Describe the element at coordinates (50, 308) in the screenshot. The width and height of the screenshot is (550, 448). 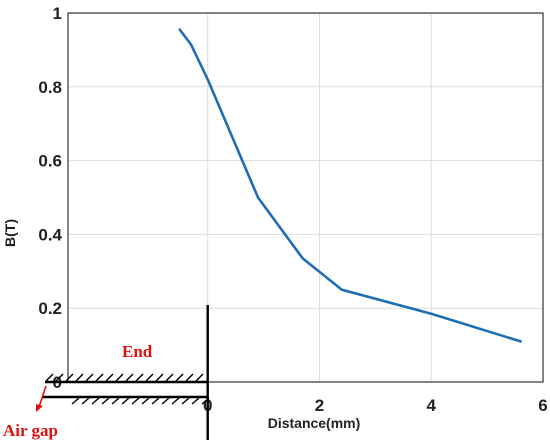
I see `y-tick-label: 0.2` at that location.